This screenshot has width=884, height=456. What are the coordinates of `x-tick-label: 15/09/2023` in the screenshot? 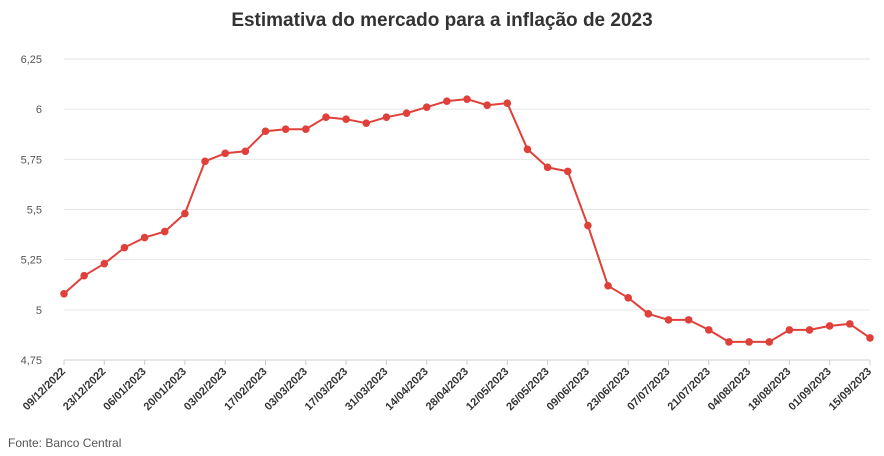 It's located at (850, 389).